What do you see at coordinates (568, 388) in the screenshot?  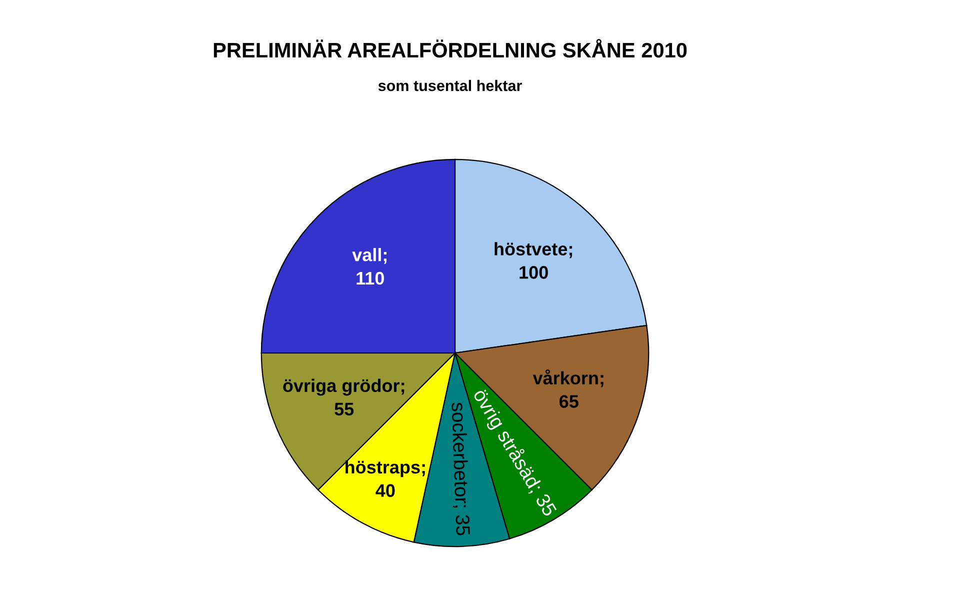 I see `slice-label: vårkorn; 65` at bounding box center [568, 388].